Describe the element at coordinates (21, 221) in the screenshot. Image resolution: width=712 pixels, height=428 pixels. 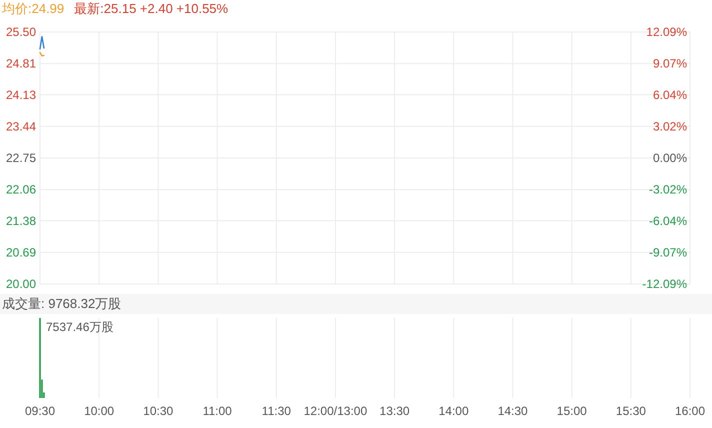
I see `y-tick-label: 21.38` at that location.